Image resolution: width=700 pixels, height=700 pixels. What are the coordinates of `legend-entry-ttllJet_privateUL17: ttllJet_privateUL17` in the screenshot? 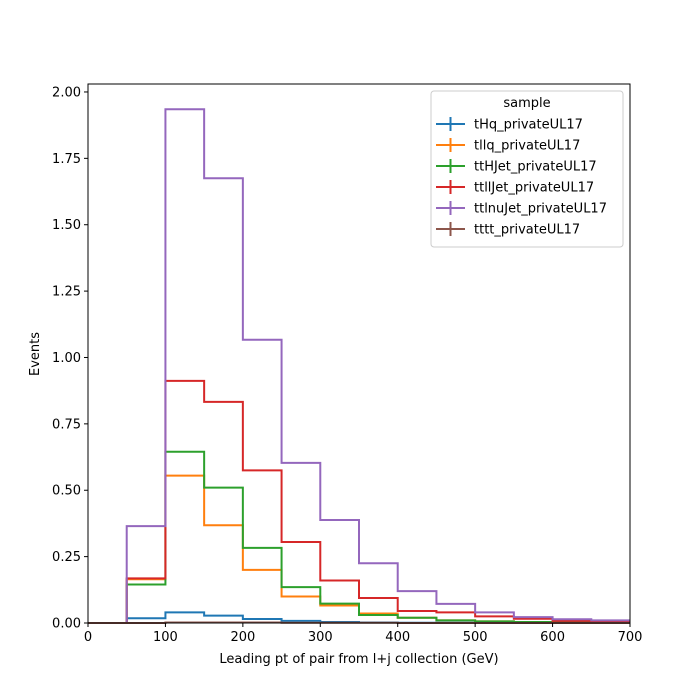 It's located at (515, 188).